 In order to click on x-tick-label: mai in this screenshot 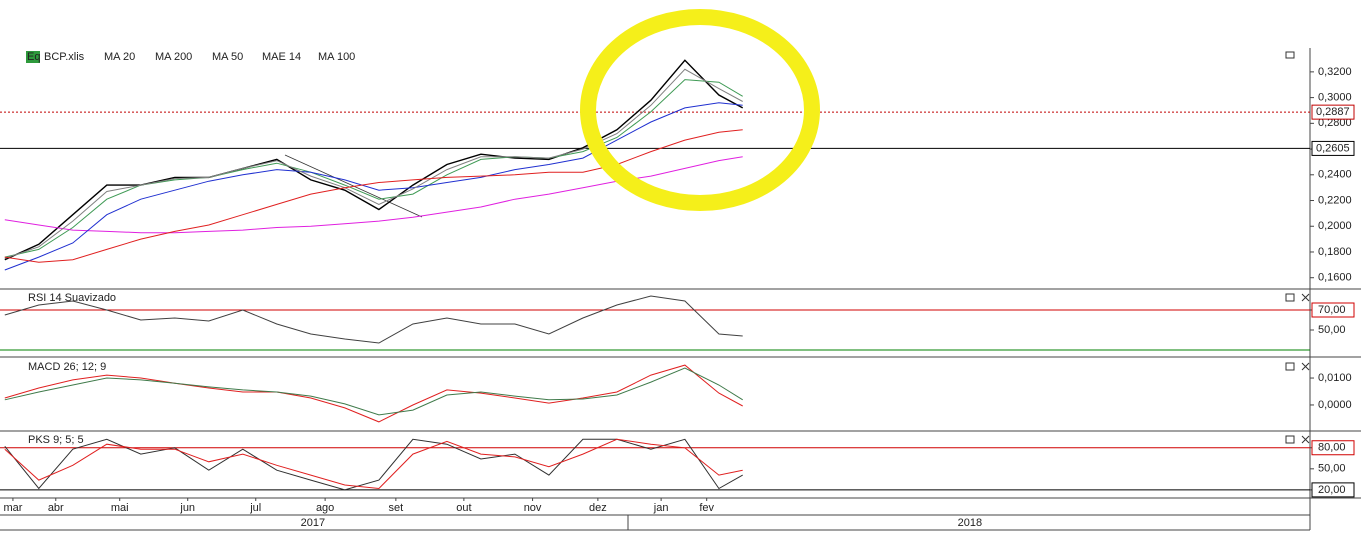, I will do `click(120, 508)`.